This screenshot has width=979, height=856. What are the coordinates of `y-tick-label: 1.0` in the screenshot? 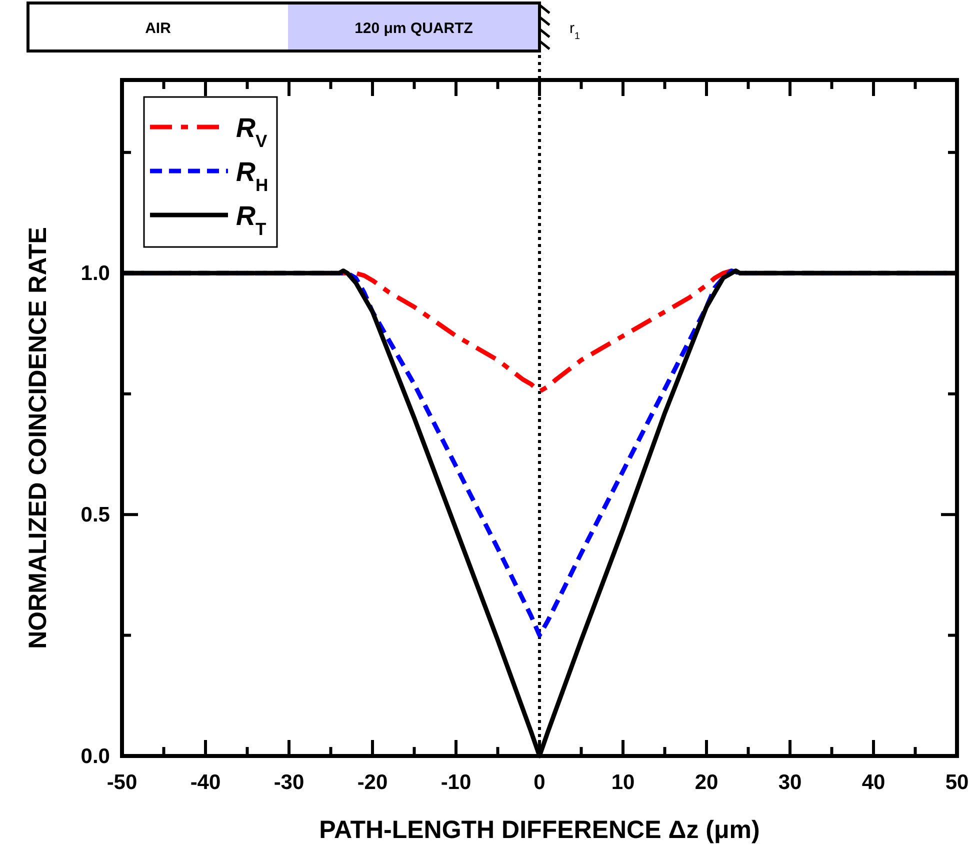 It's located at (95, 274).